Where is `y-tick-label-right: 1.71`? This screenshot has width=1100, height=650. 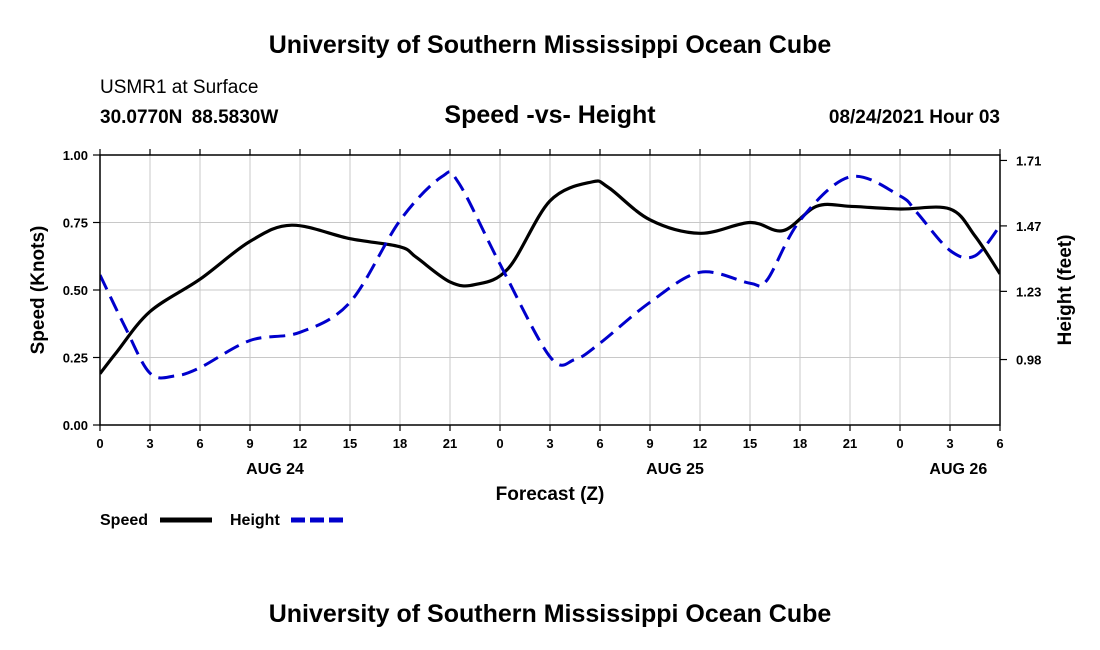 y-tick-label-right: 1.71 is located at coordinates (1028, 160).